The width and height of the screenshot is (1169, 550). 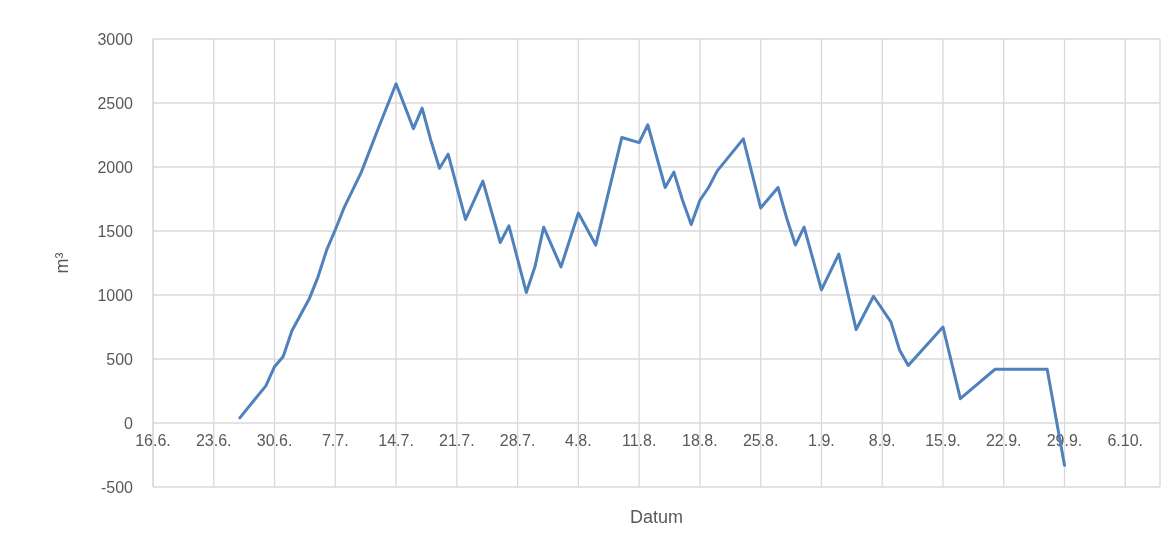 What do you see at coordinates (115, 231) in the screenshot?
I see `y-tick-label: 1500` at bounding box center [115, 231].